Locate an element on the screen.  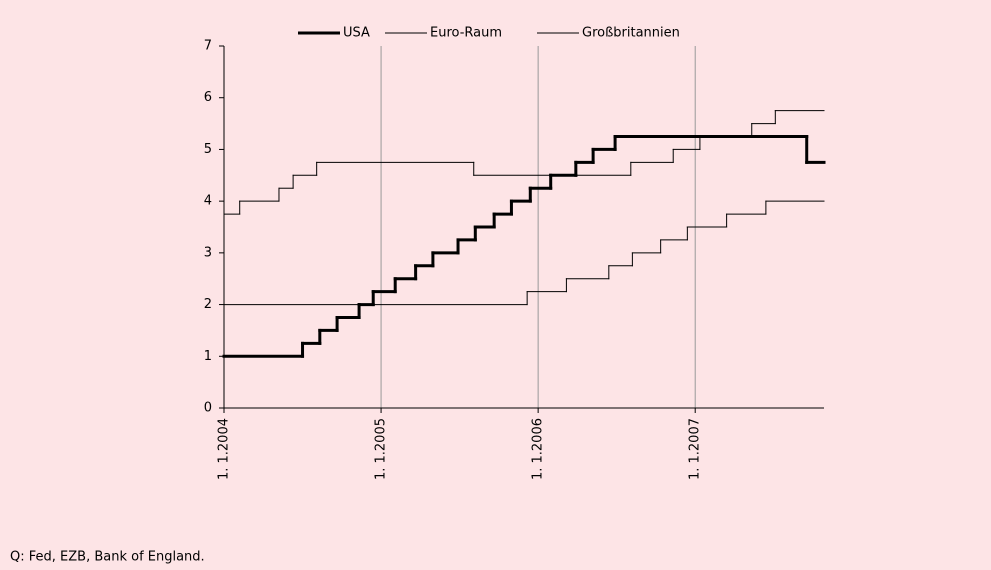
y-tick-label: 5 is located at coordinates (208, 149).